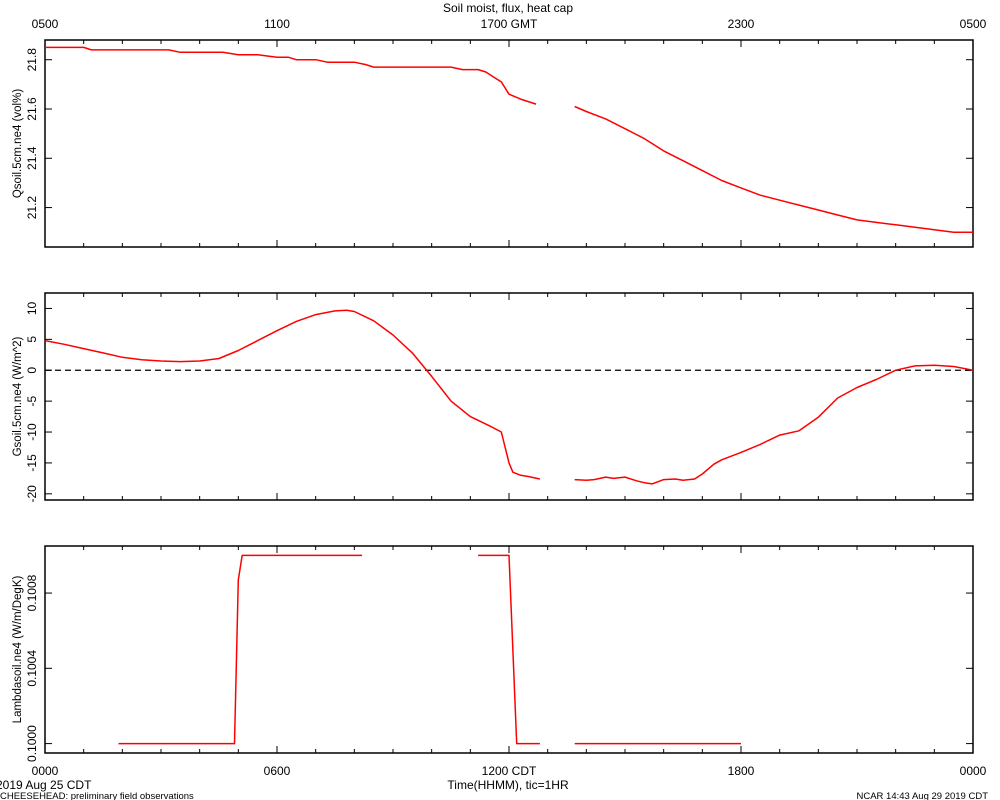 Image resolution: width=1000 pixels, height=800 pixels. Describe the element at coordinates (32, 339) in the screenshot. I see `y-tick-label: 5` at that location.